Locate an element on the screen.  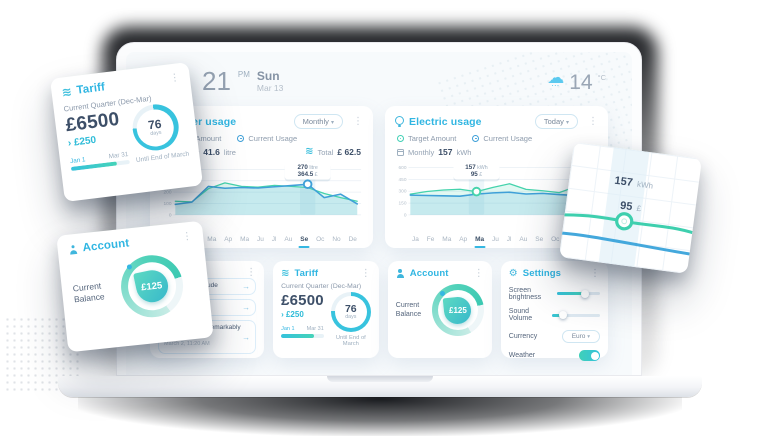
laptop-notch is located at coordinates (380, 379).